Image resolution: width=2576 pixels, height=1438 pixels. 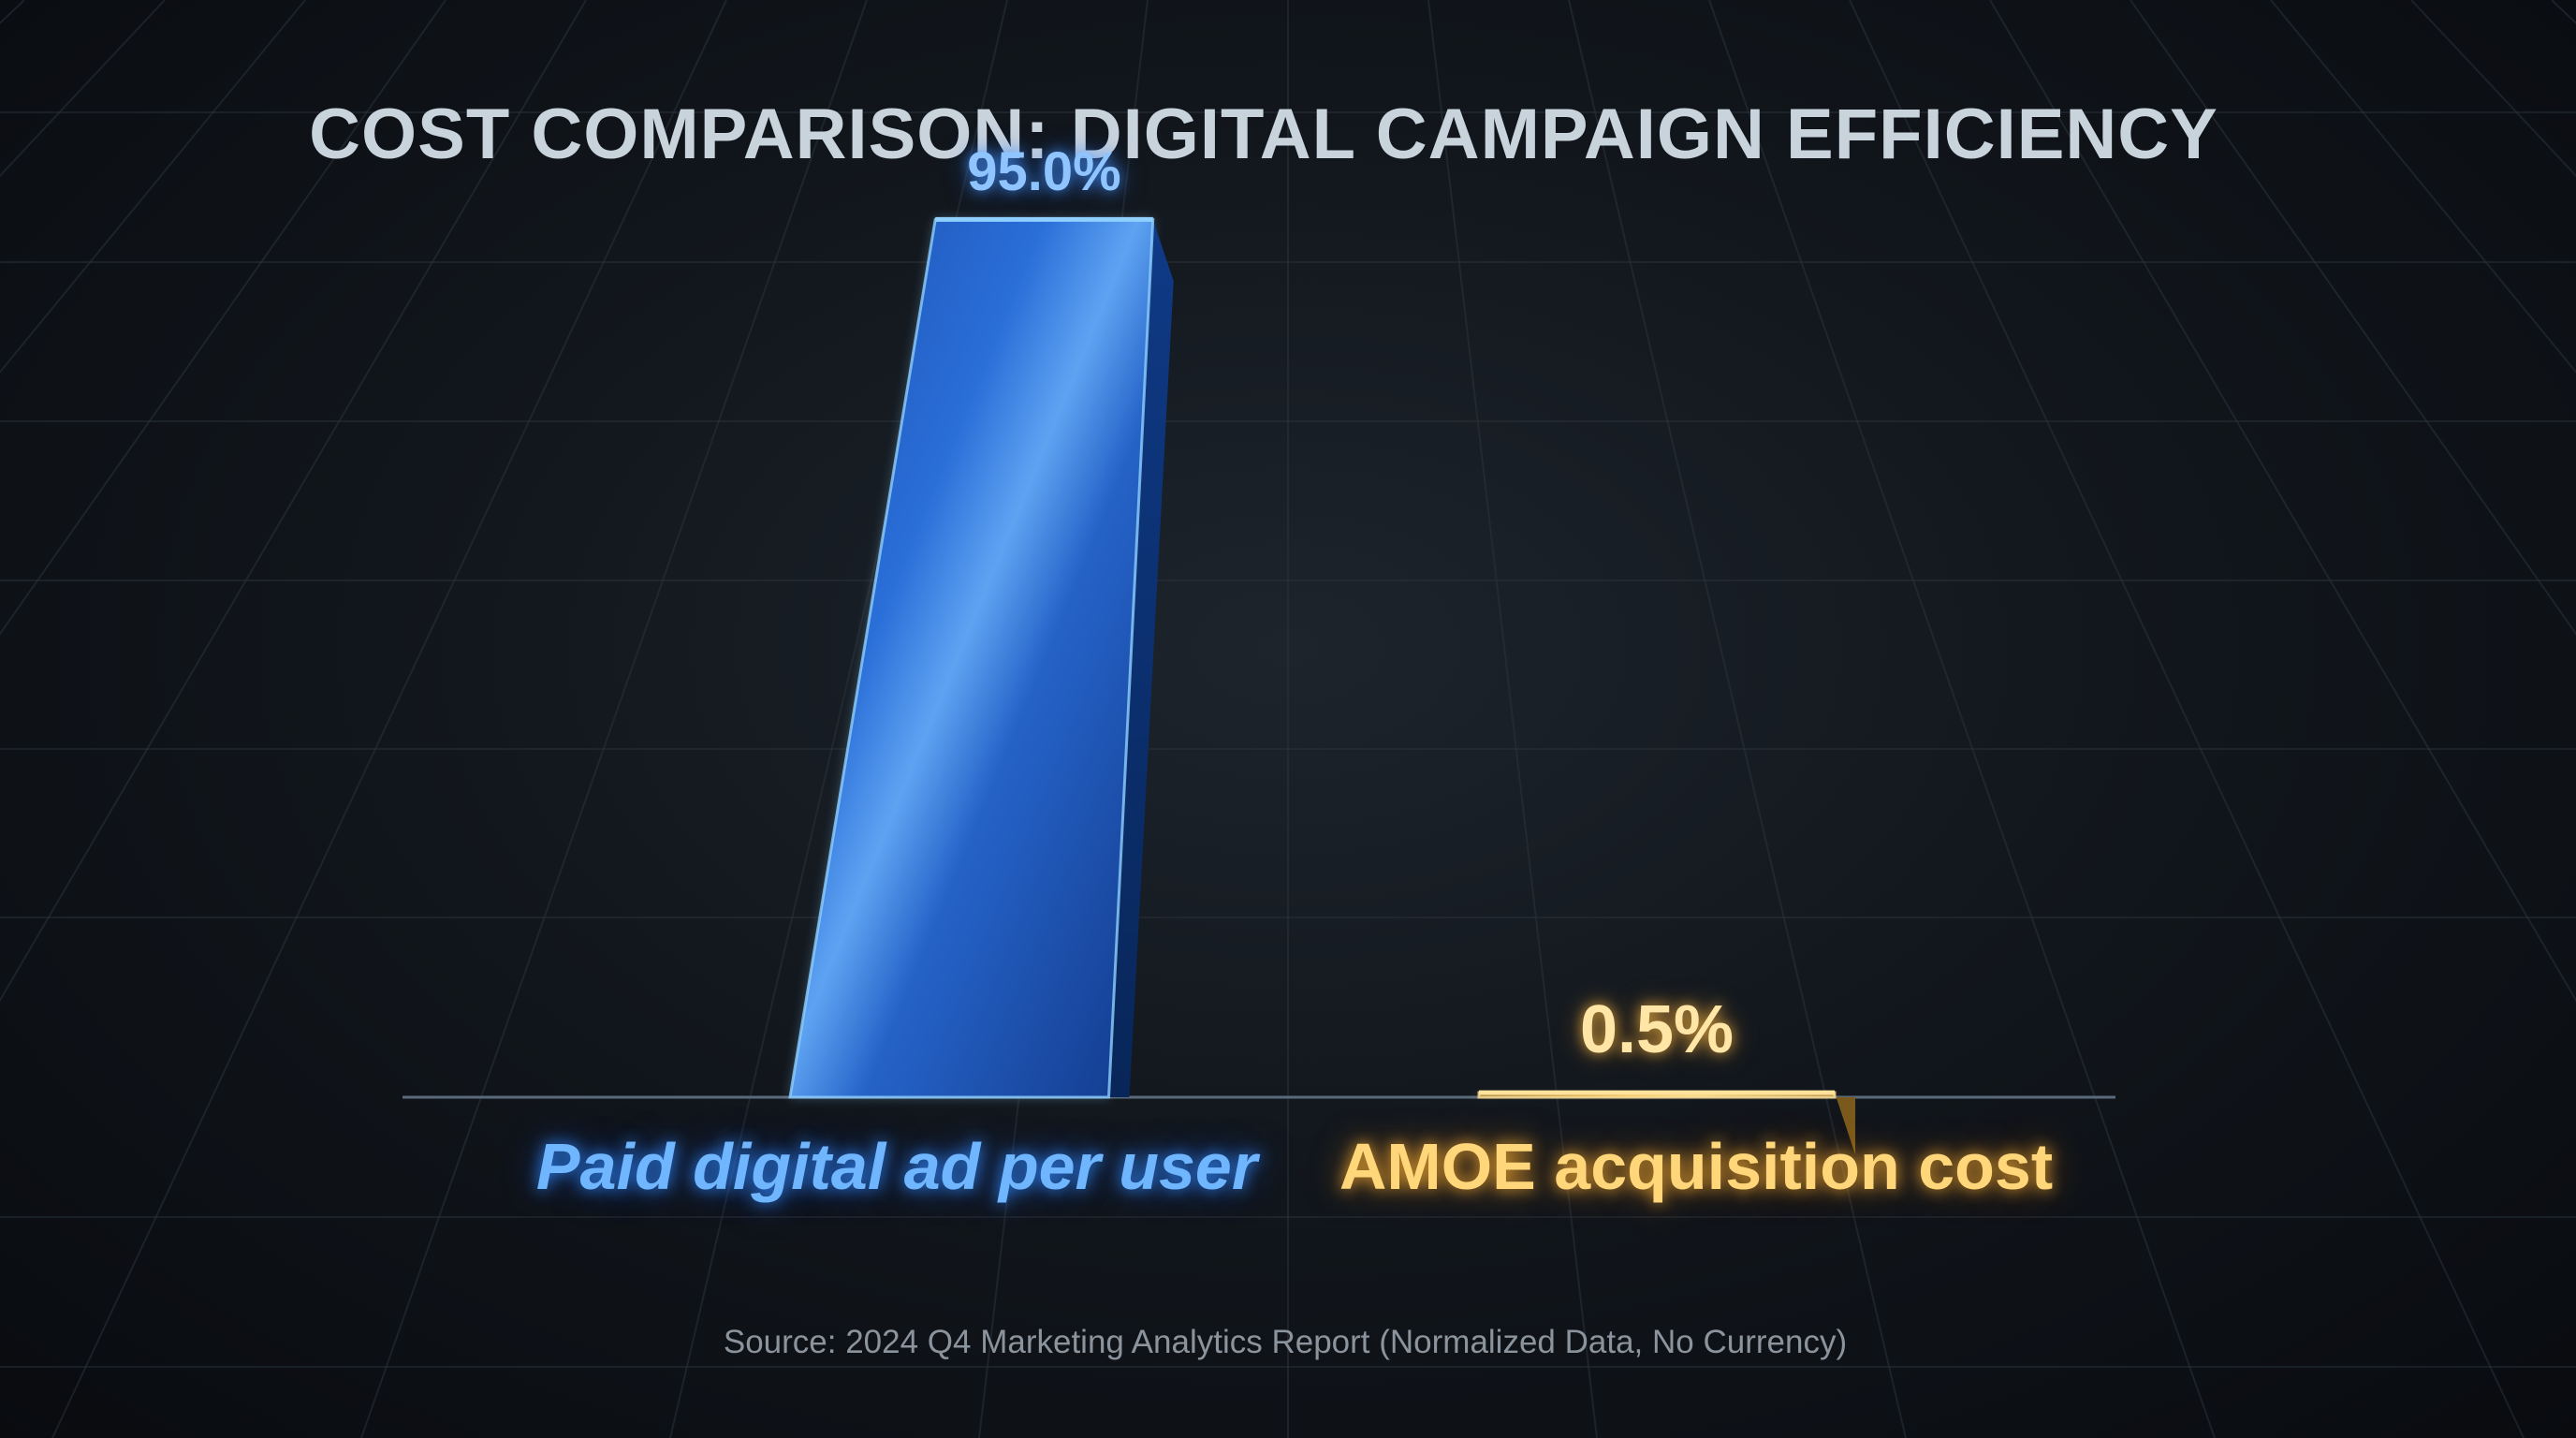 I want to click on bar-paid-digital, so click(x=981, y=657).